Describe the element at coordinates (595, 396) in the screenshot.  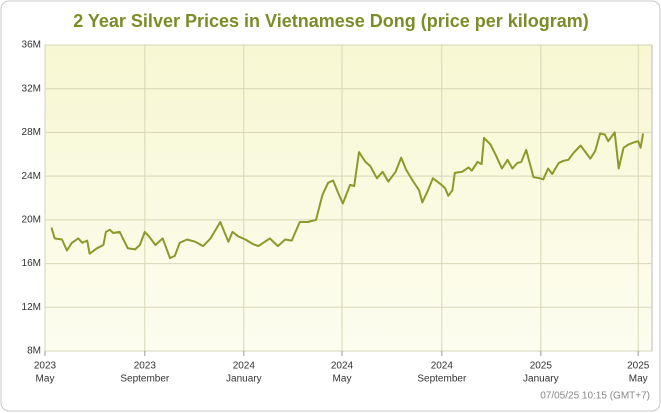
I see `footer: 07/05/25 10:15 (GMT+7)` at that location.